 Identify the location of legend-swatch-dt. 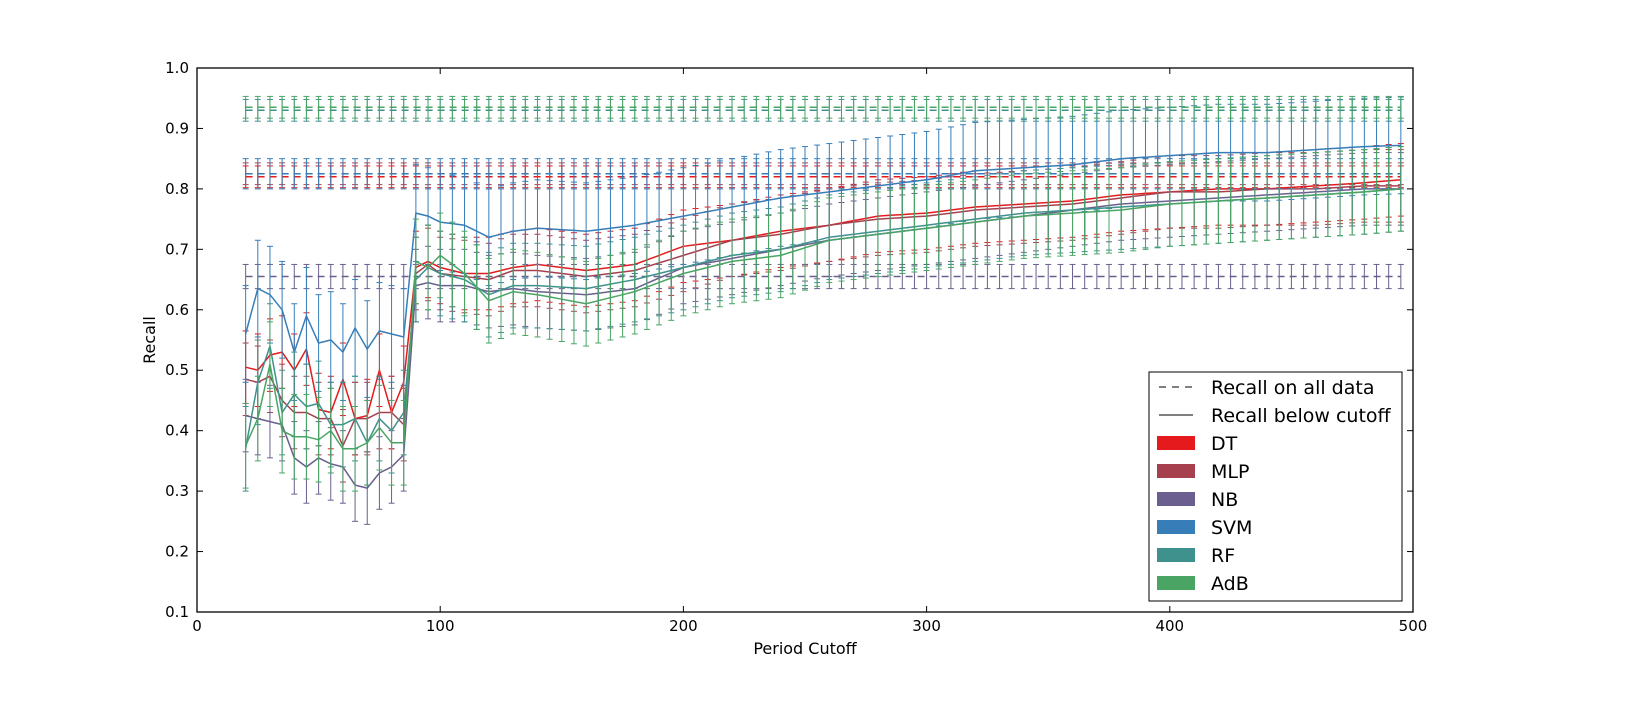
(1176, 443).